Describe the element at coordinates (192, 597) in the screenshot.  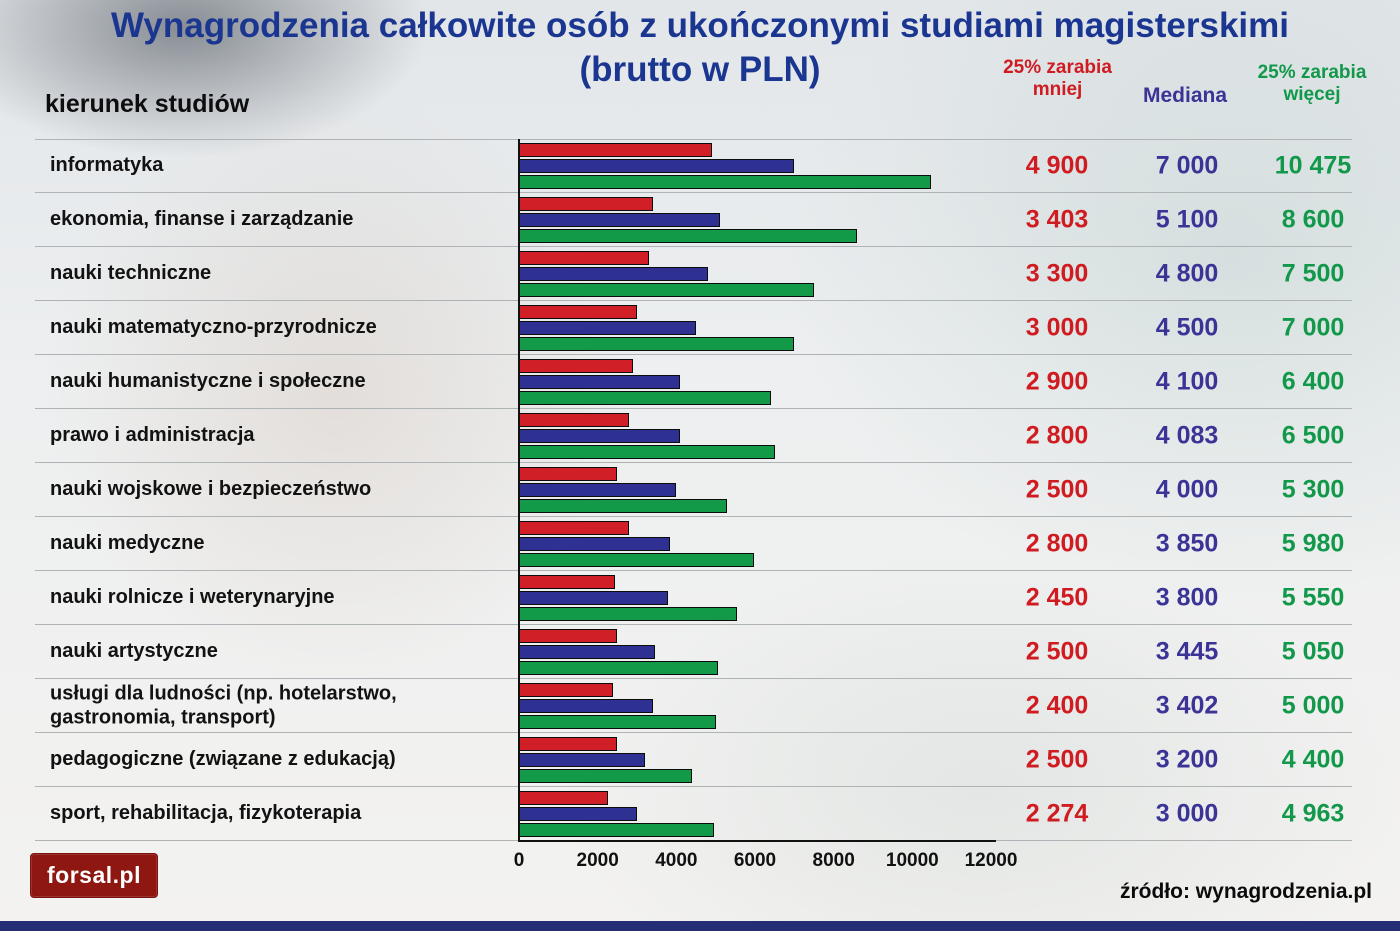
I see `category-label: nauki rolnicze i weterynaryjne` at that location.